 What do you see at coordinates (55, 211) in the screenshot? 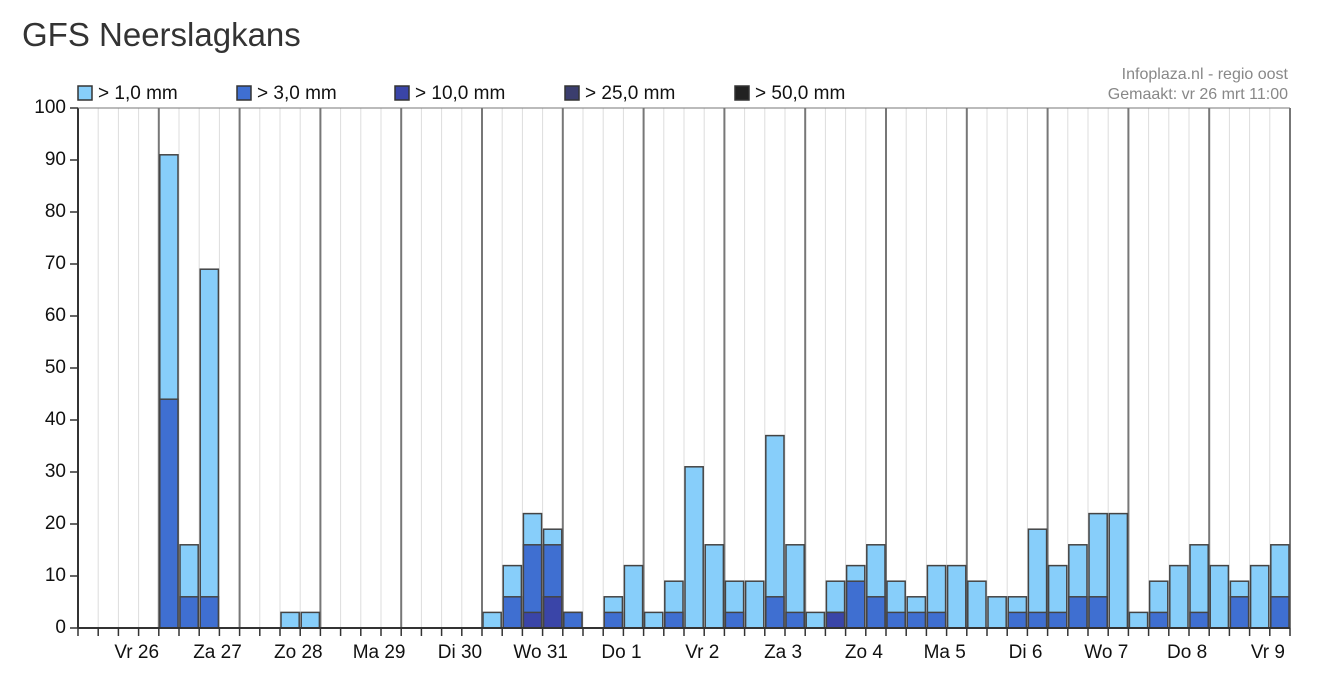
I see `y-tick-label: 80` at bounding box center [55, 211].